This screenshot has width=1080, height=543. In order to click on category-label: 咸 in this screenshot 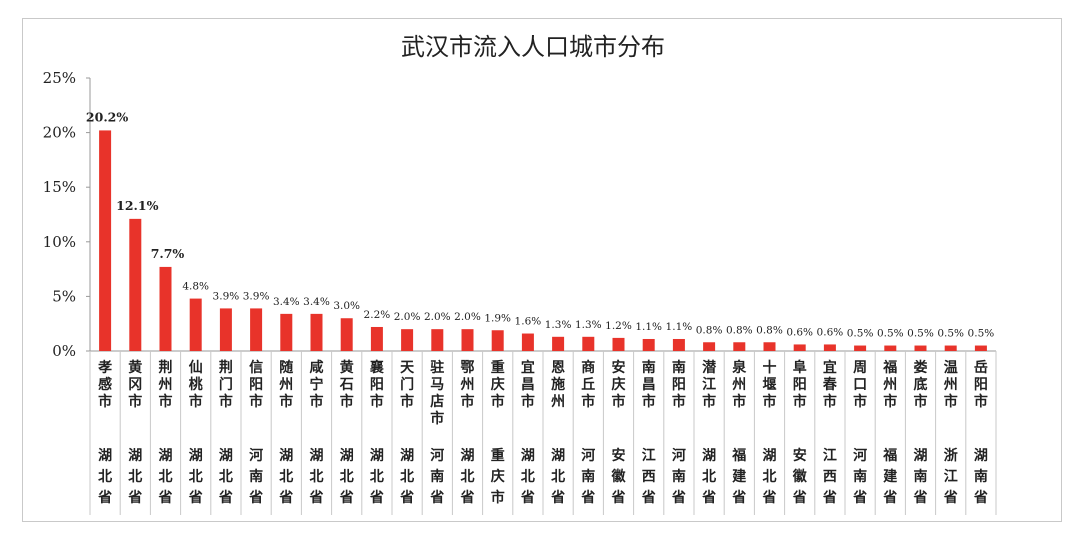, I will do `click(317, 367)`.